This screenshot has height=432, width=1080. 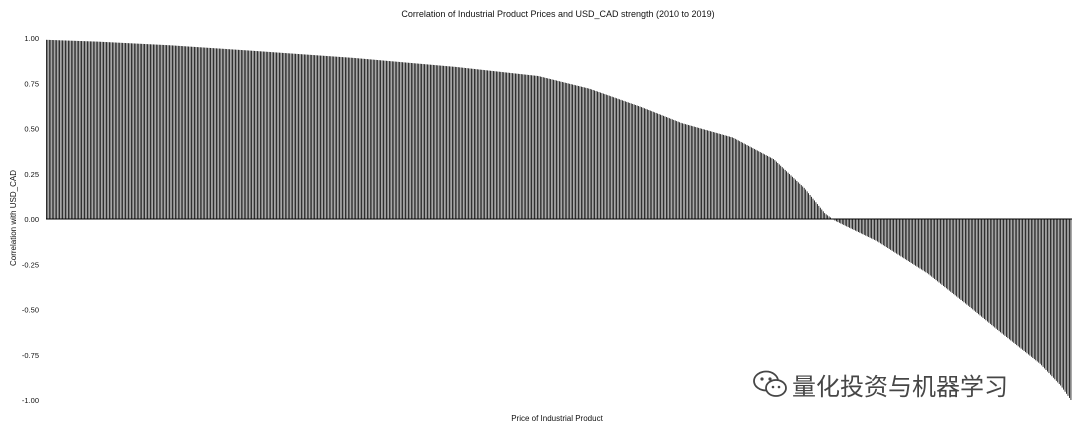 What do you see at coordinates (31, 174) in the screenshot?
I see `y-tick-label: 0.25` at bounding box center [31, 174].